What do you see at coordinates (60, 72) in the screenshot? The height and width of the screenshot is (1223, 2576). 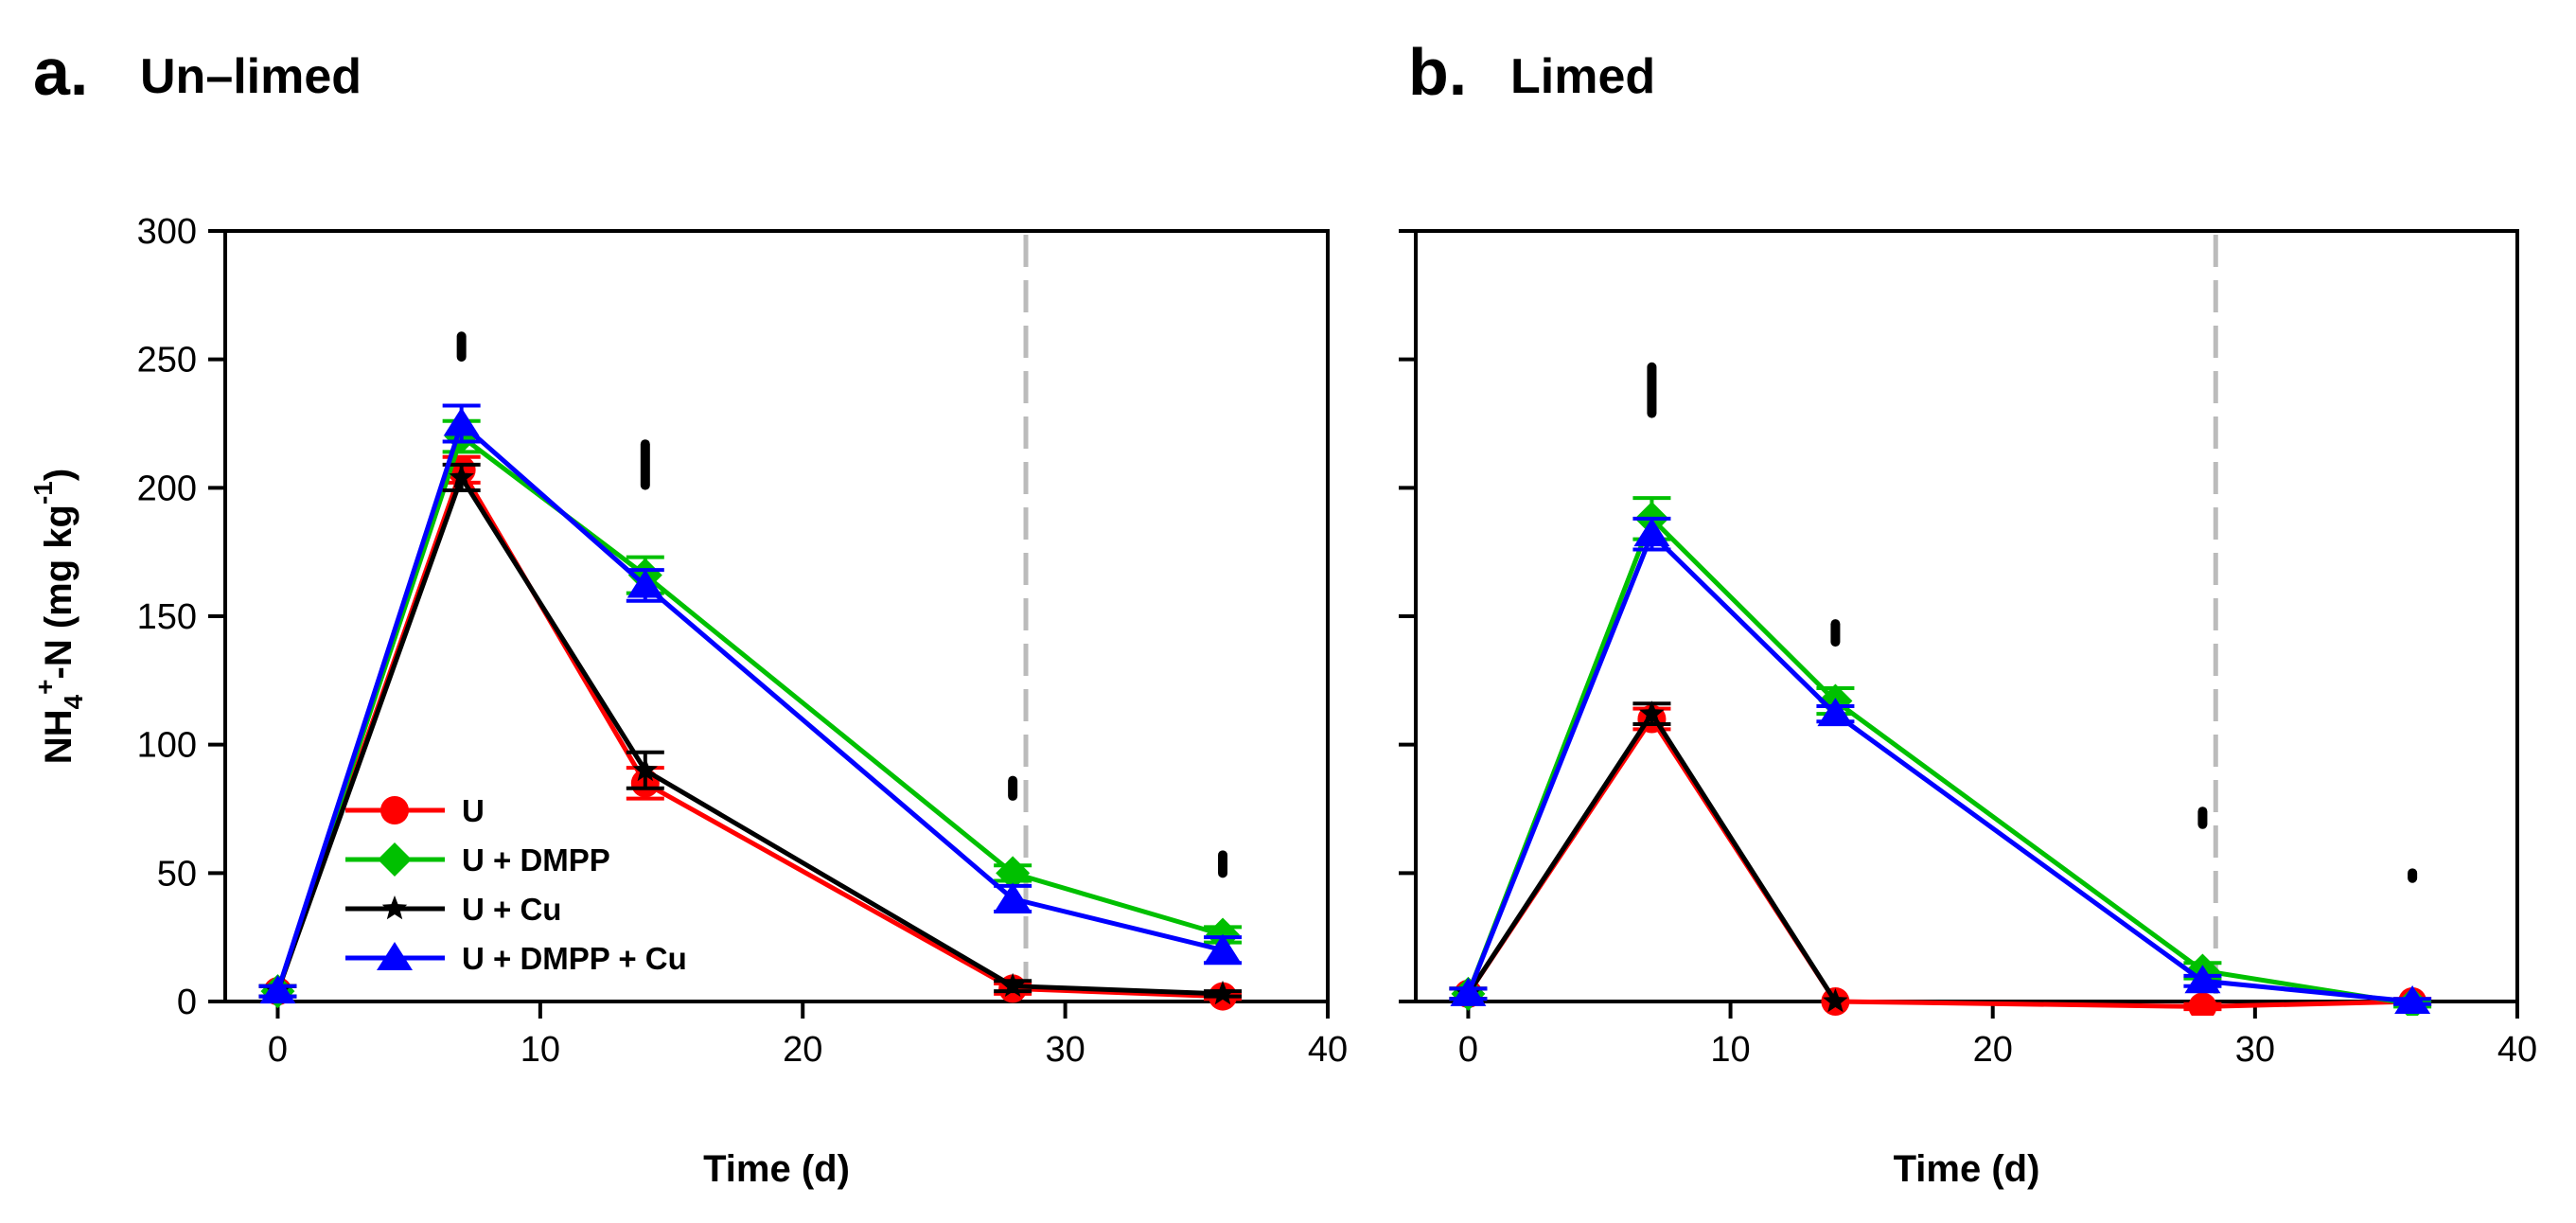 I see `panel-letter: a.` at bounding box center [60, 72].